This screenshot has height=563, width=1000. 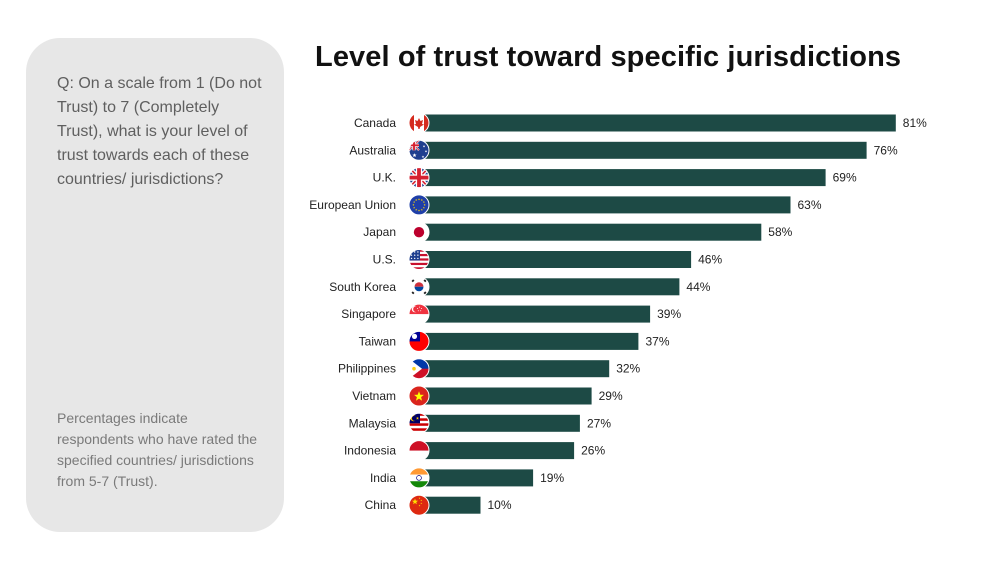 What do you see at coordinates (372, 150) in the screenshot?
I see `category-label: Australia` at bounding box center [372, 150].